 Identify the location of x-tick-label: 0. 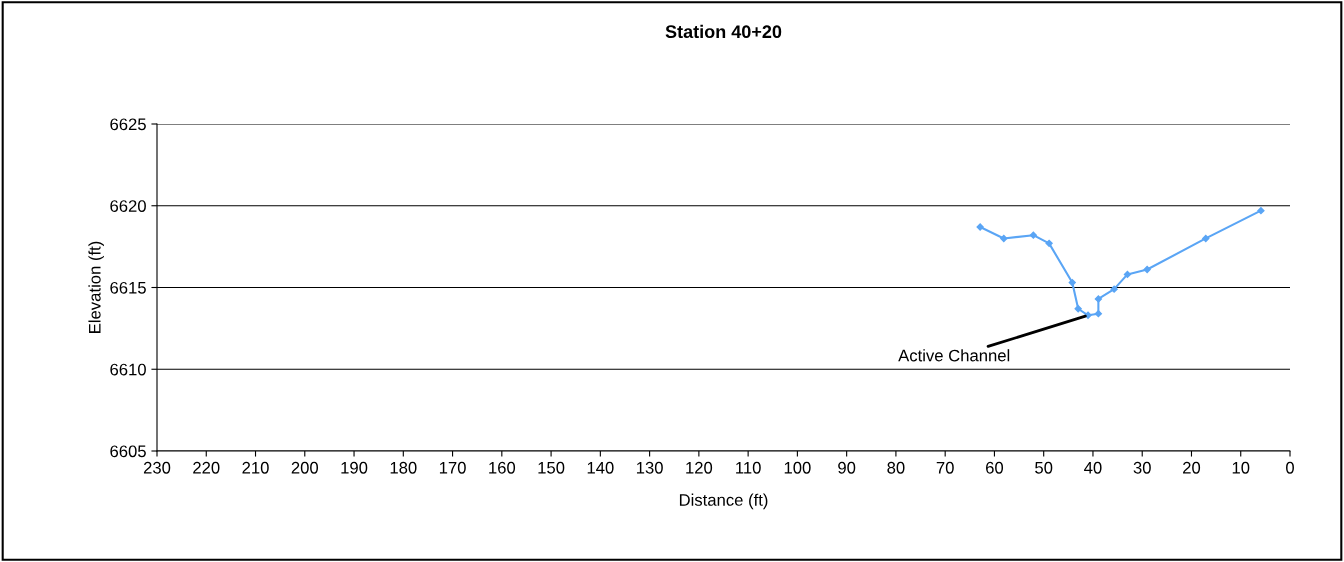
(1290, 467).